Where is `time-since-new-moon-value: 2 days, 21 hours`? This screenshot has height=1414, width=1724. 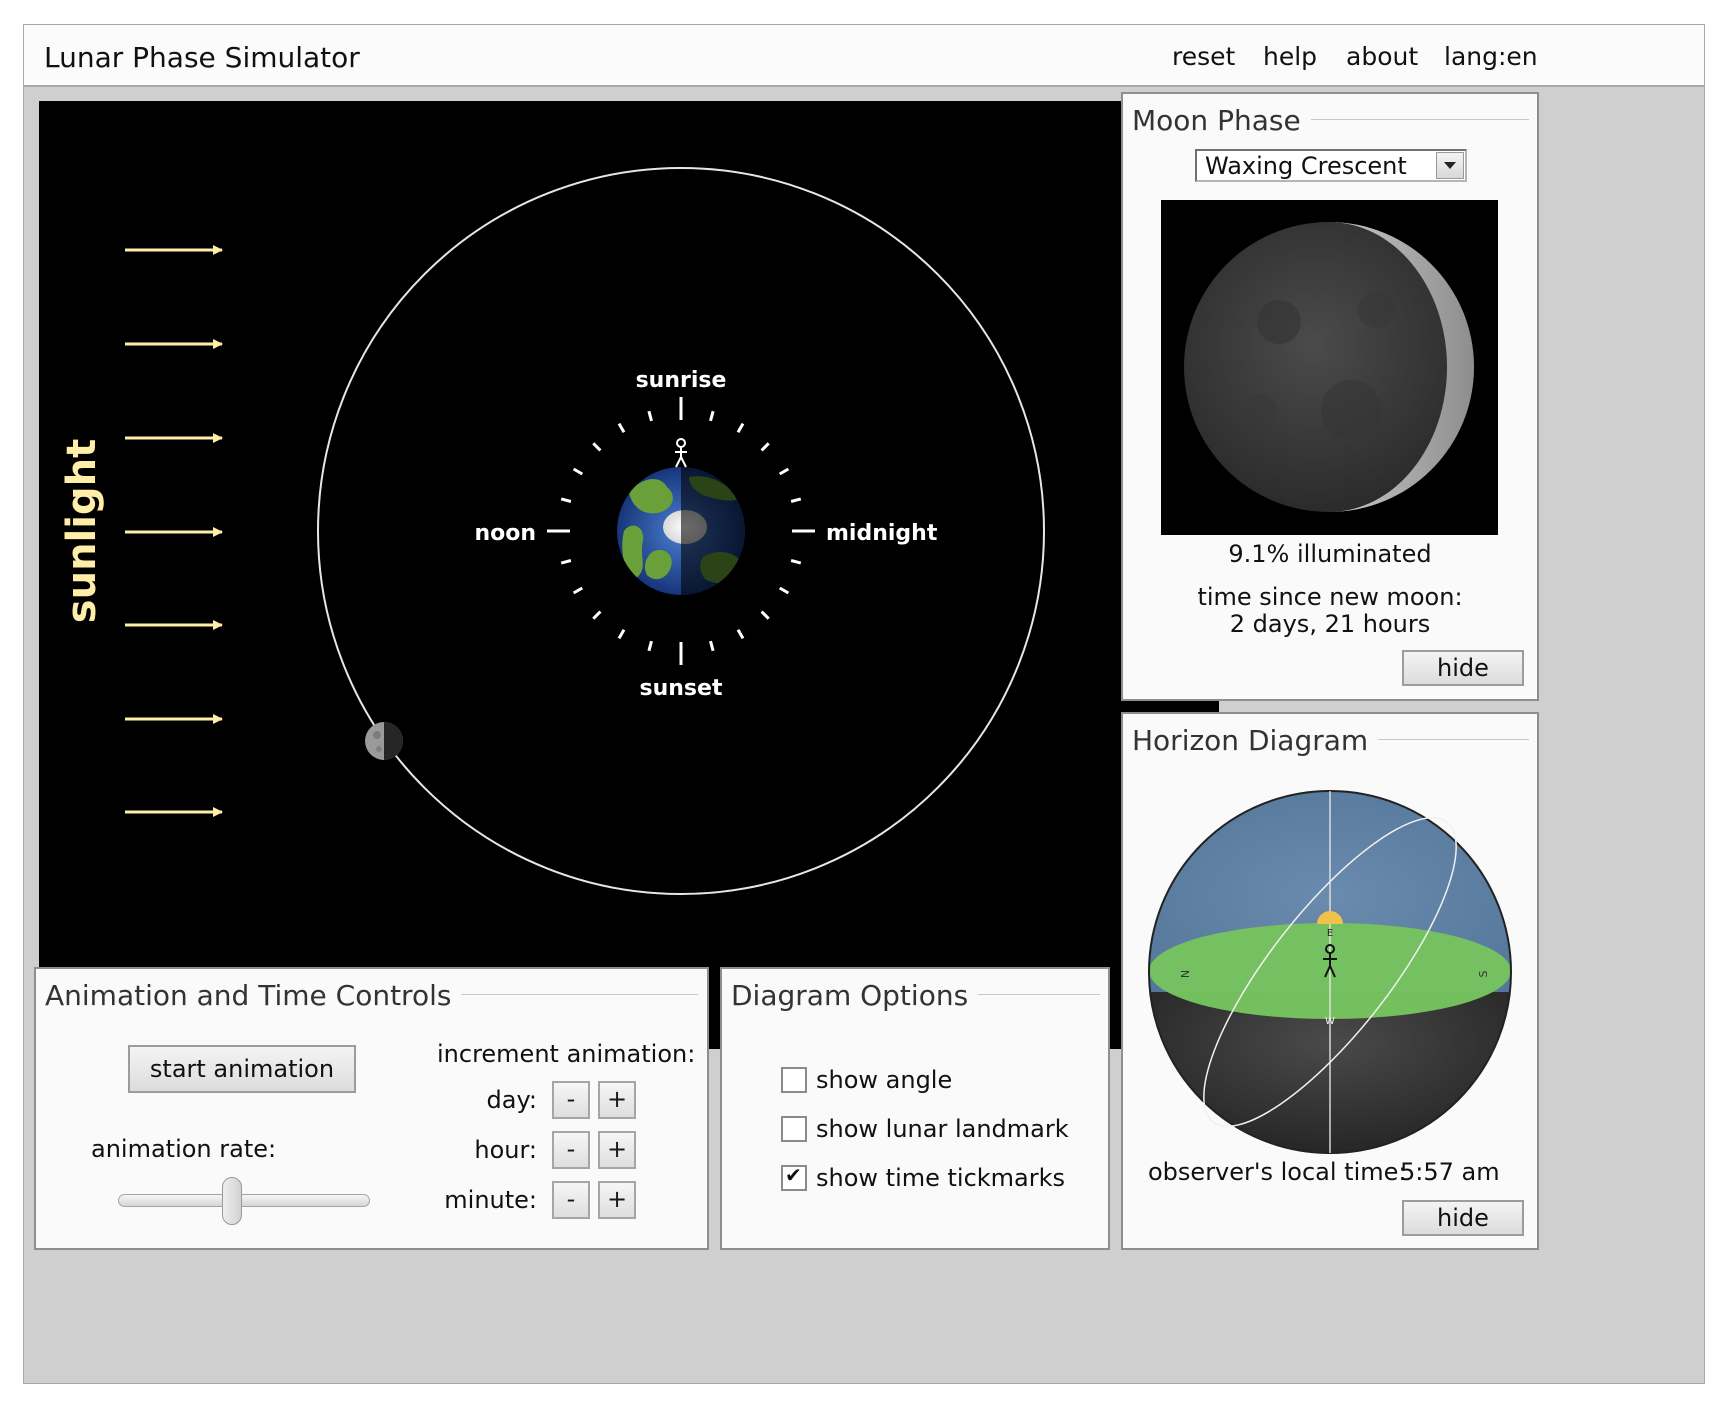 time-since-new-moon-value: 2 days, 21 hours is located at coordinates (1330, 624).